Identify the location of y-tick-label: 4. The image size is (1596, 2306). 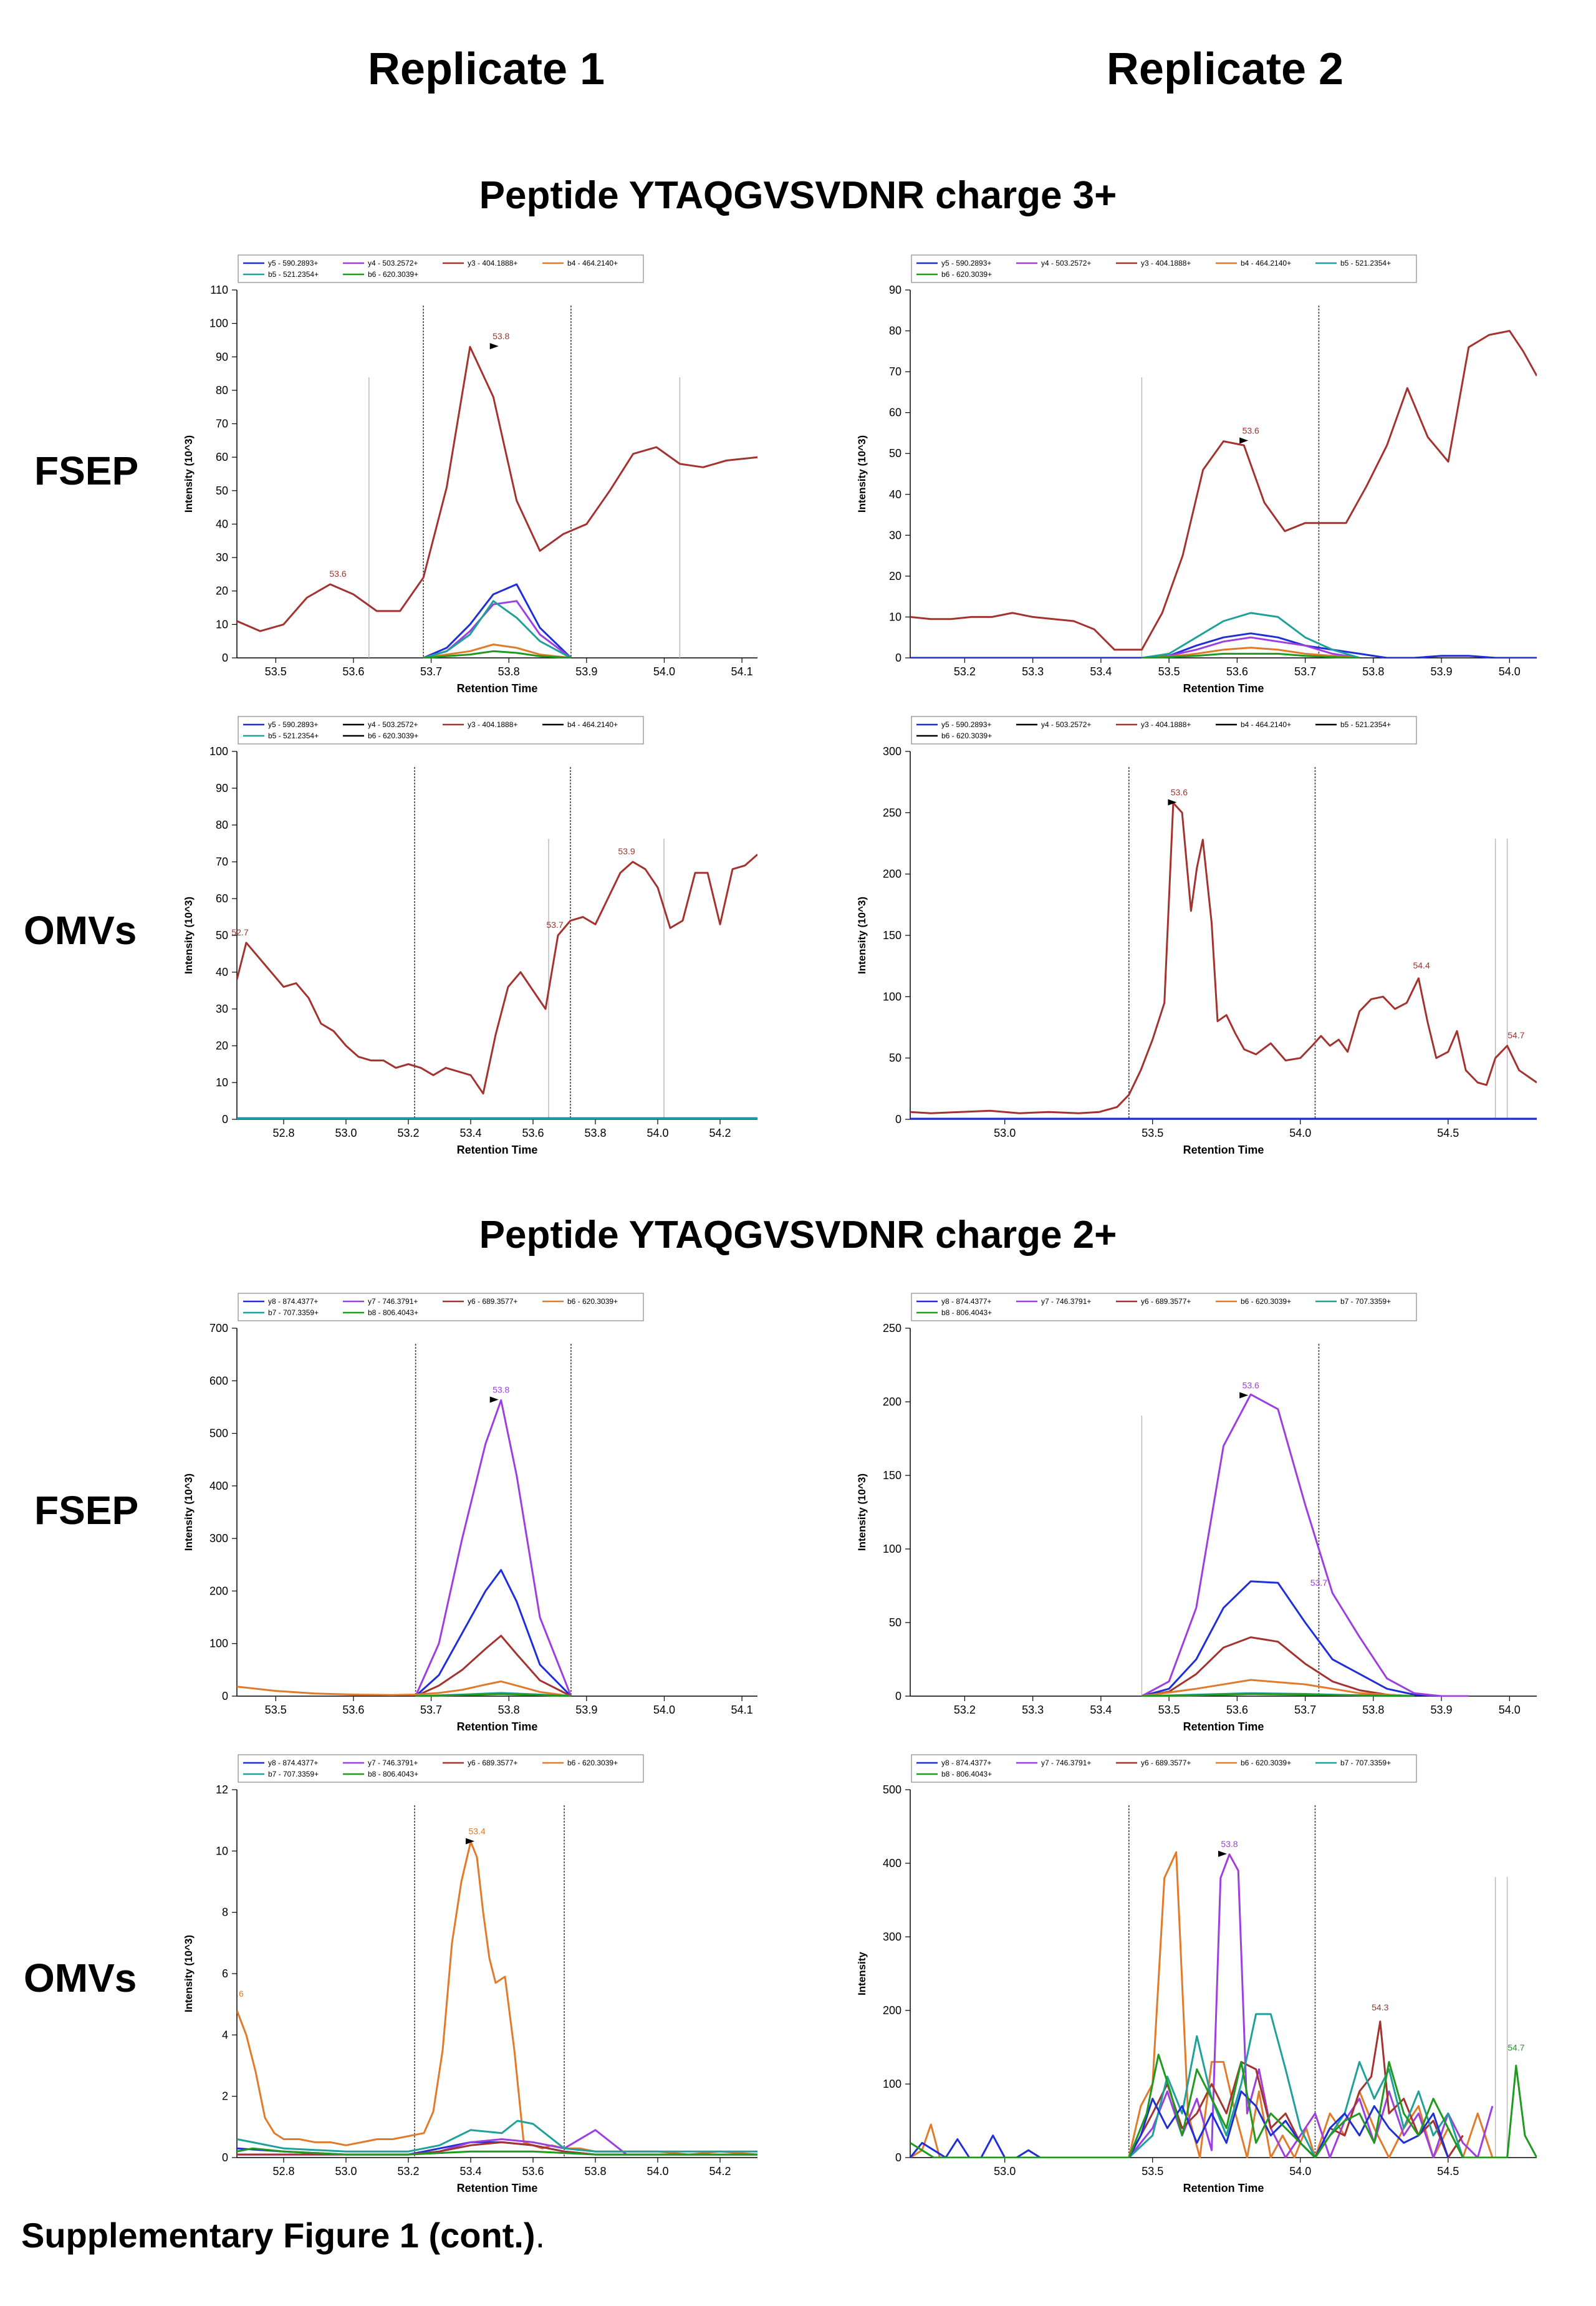
(225, 2035).